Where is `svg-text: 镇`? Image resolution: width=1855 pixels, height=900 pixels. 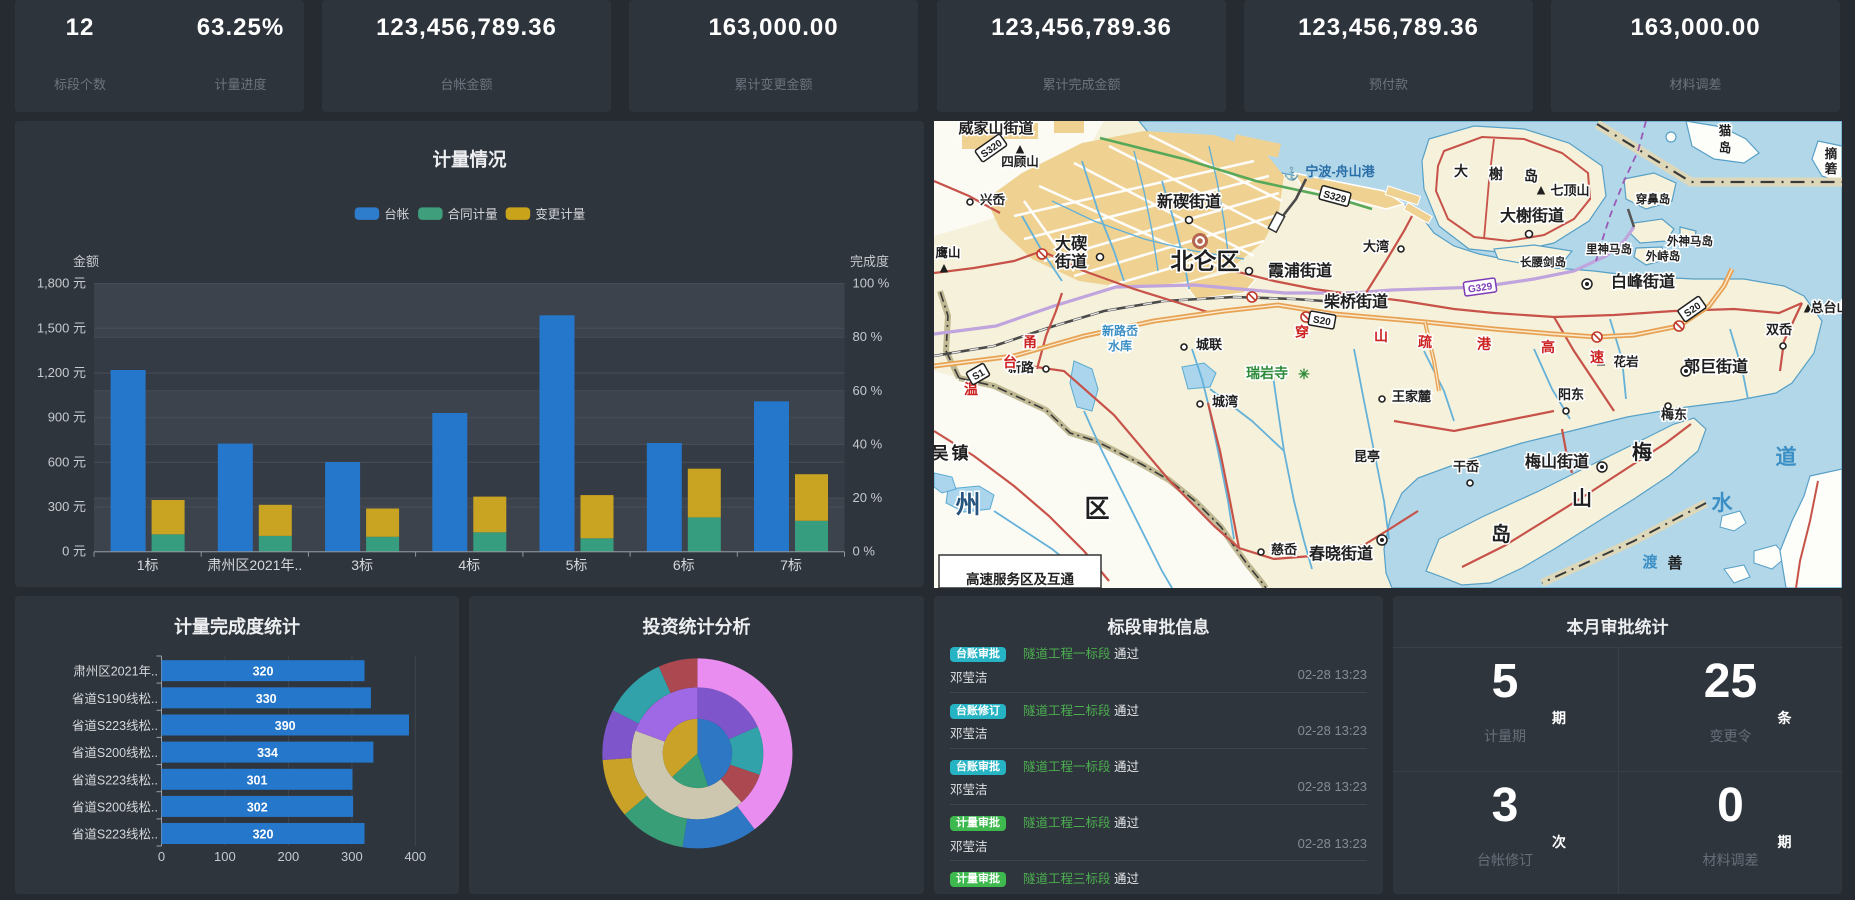 svg-text: 镇 is located at coordinates (960, 453).